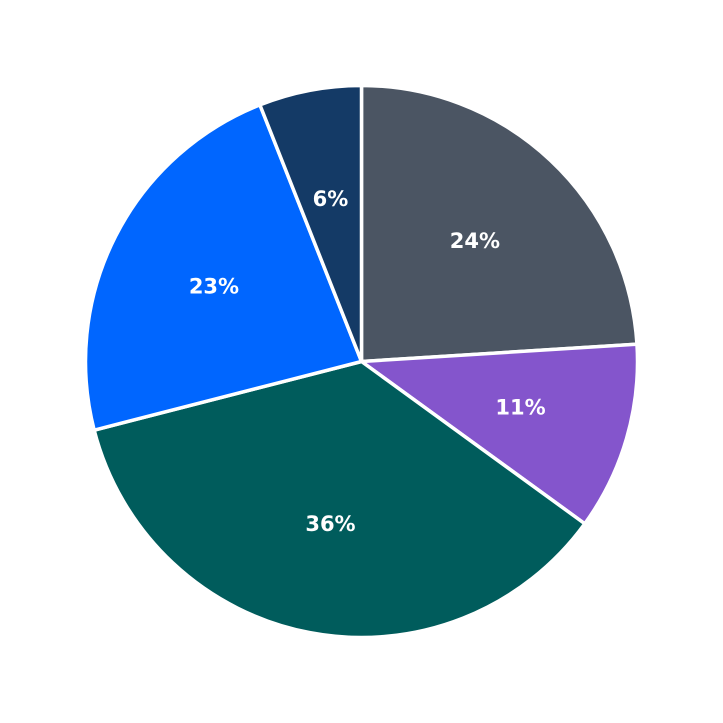 Image resolution: width=723 pixels, height=723 pixels. Describe the element at coordinates (331, 199) in the screenshot. I see `pie-slice-label-4: 6%` at that location.